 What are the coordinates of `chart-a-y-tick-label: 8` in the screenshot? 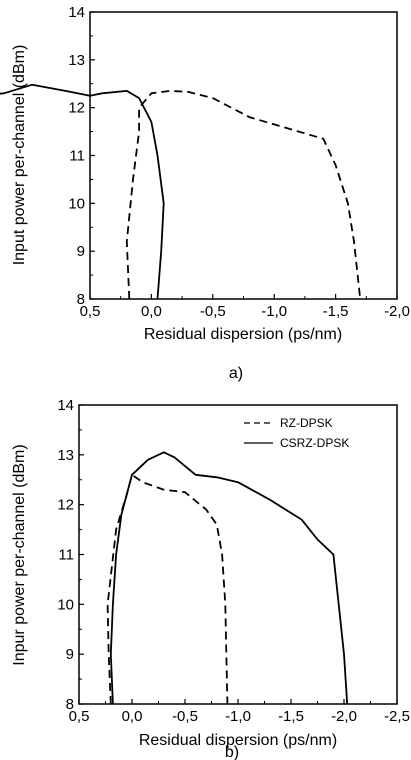 It's located at (81, 299).